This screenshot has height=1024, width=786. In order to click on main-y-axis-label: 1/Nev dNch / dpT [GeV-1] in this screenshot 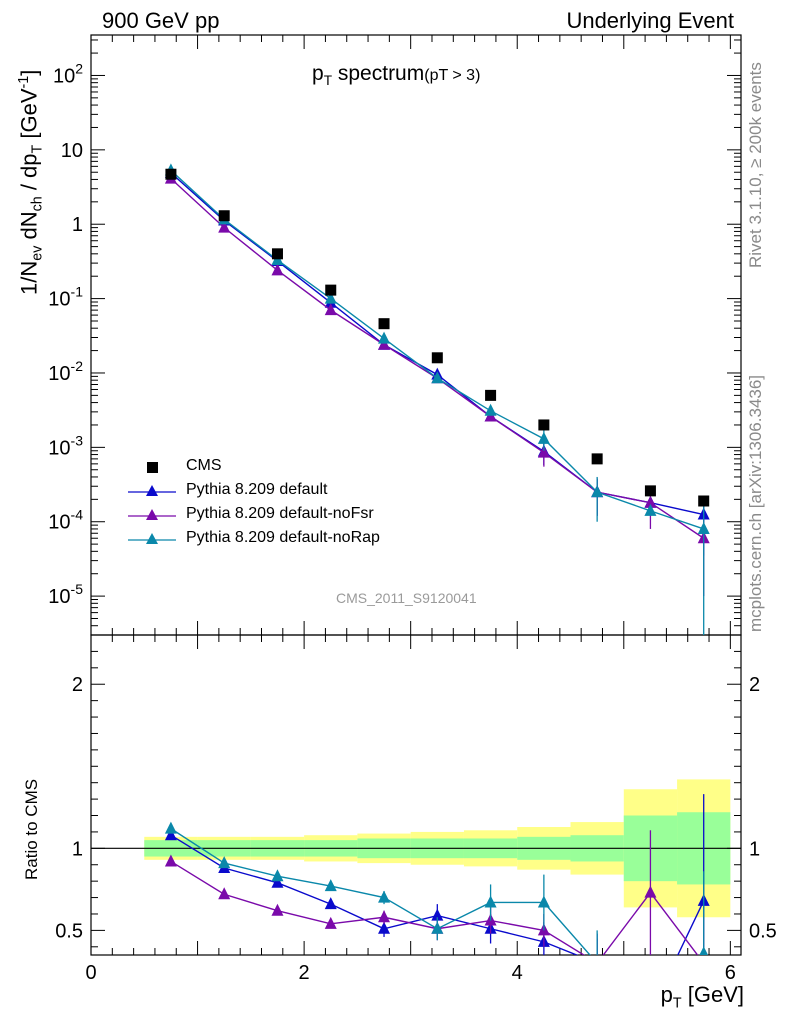, I will do `click(31, 182)`.